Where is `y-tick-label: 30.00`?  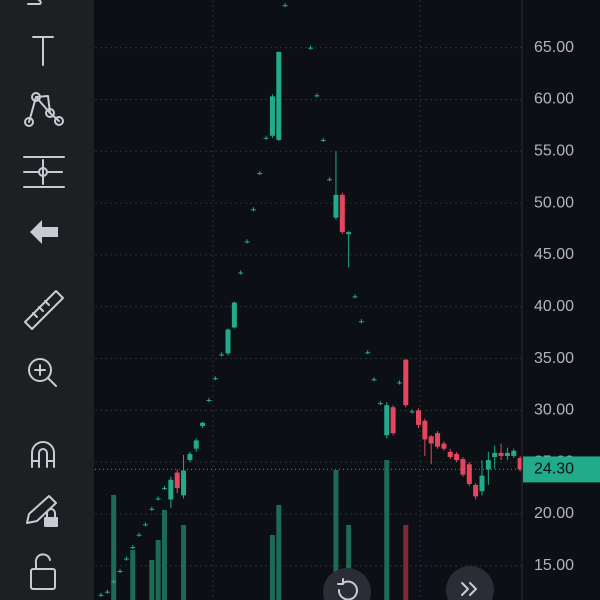
y-tick-label: 30.00 is located at coordinates (554, 410).